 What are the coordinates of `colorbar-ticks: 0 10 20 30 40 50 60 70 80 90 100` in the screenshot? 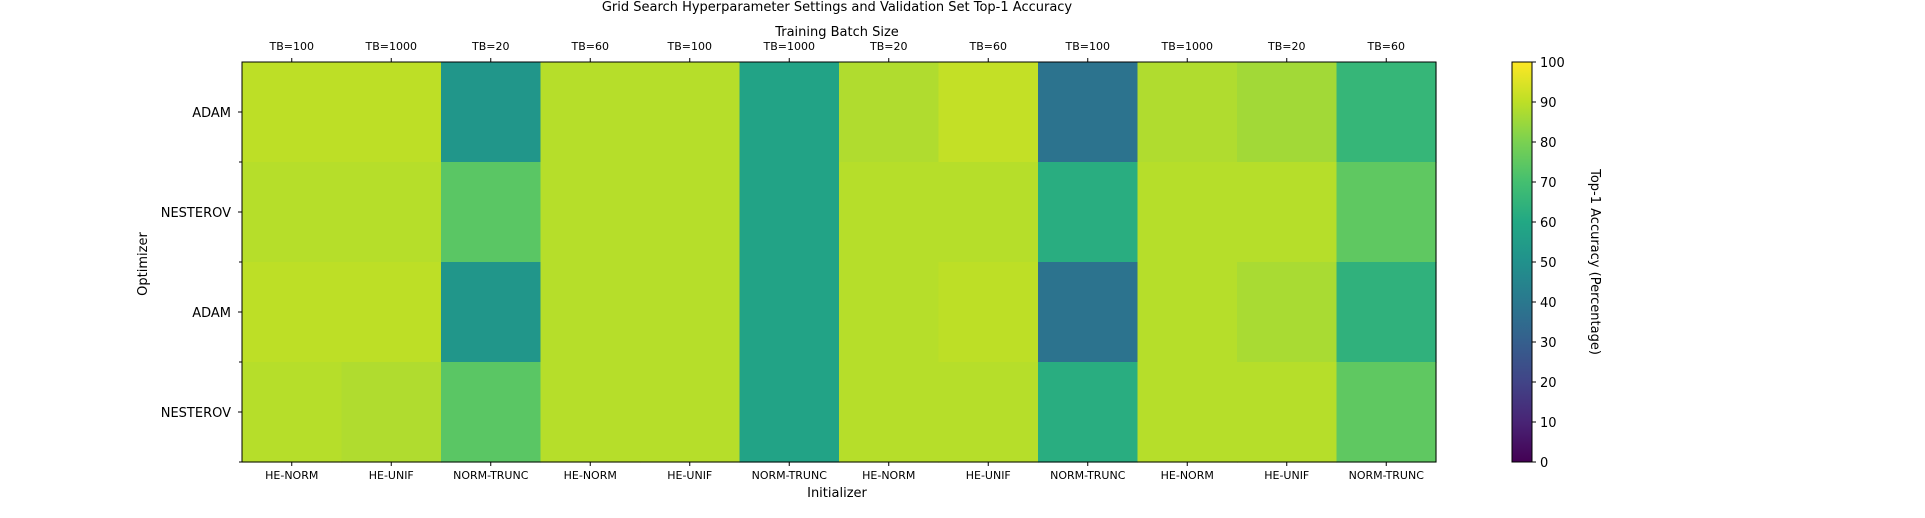 It's located at (1548, 263).